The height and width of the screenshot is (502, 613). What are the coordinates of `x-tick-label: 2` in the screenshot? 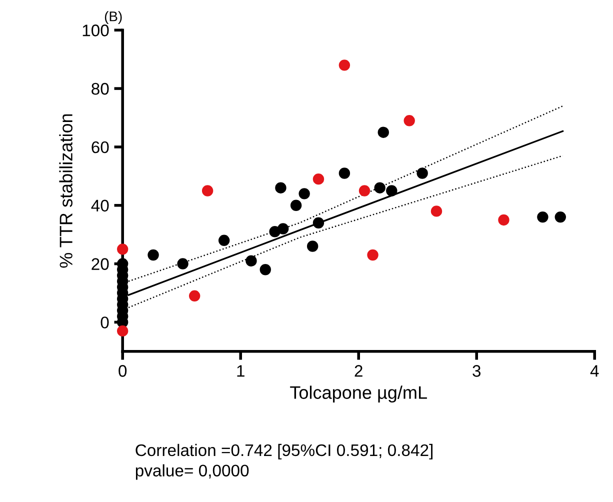 It's located at (358, 371).